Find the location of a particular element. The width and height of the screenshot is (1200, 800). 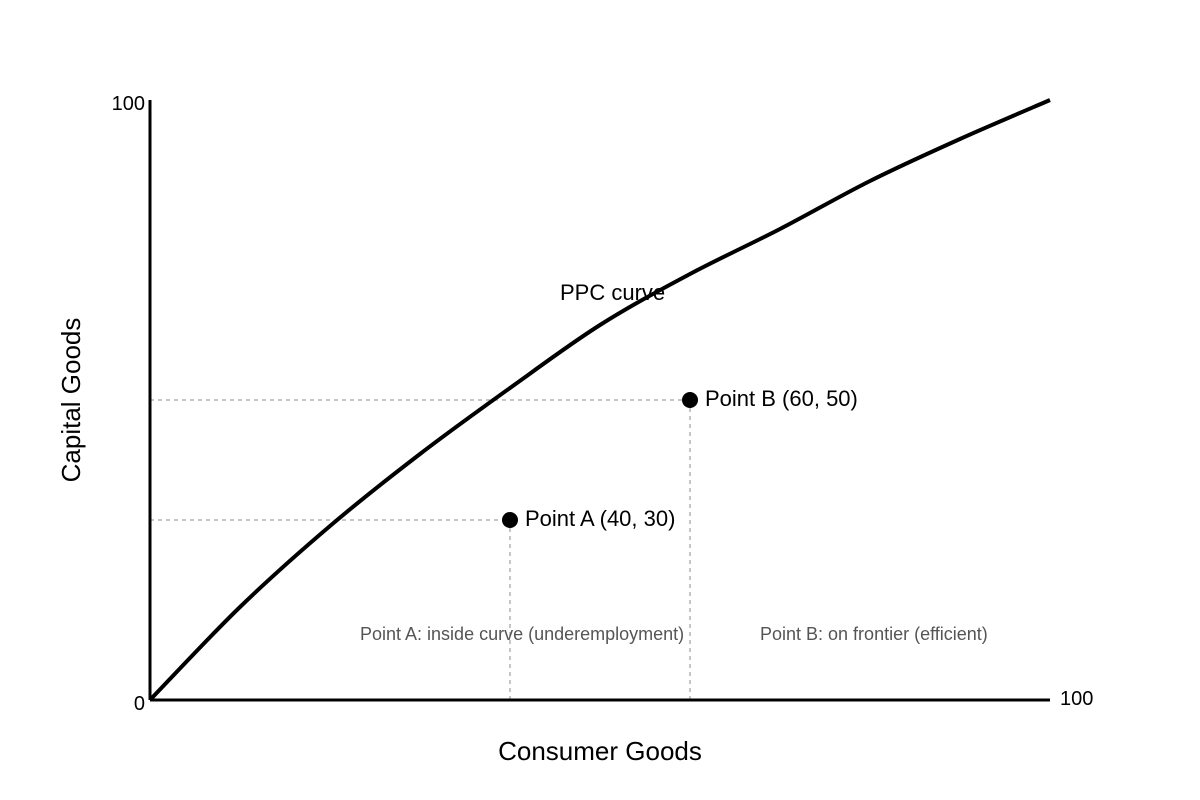

x-axis-title: Consumer Goods is located at coordinates (600, 751).